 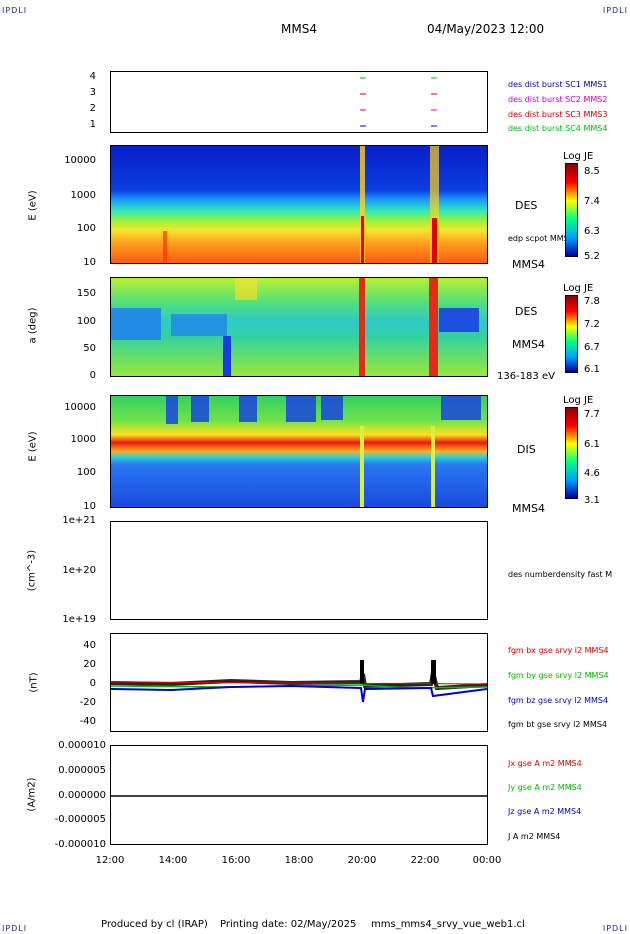 I want to click on des-energy-sc: MMS4, so click(x=528, y=264).